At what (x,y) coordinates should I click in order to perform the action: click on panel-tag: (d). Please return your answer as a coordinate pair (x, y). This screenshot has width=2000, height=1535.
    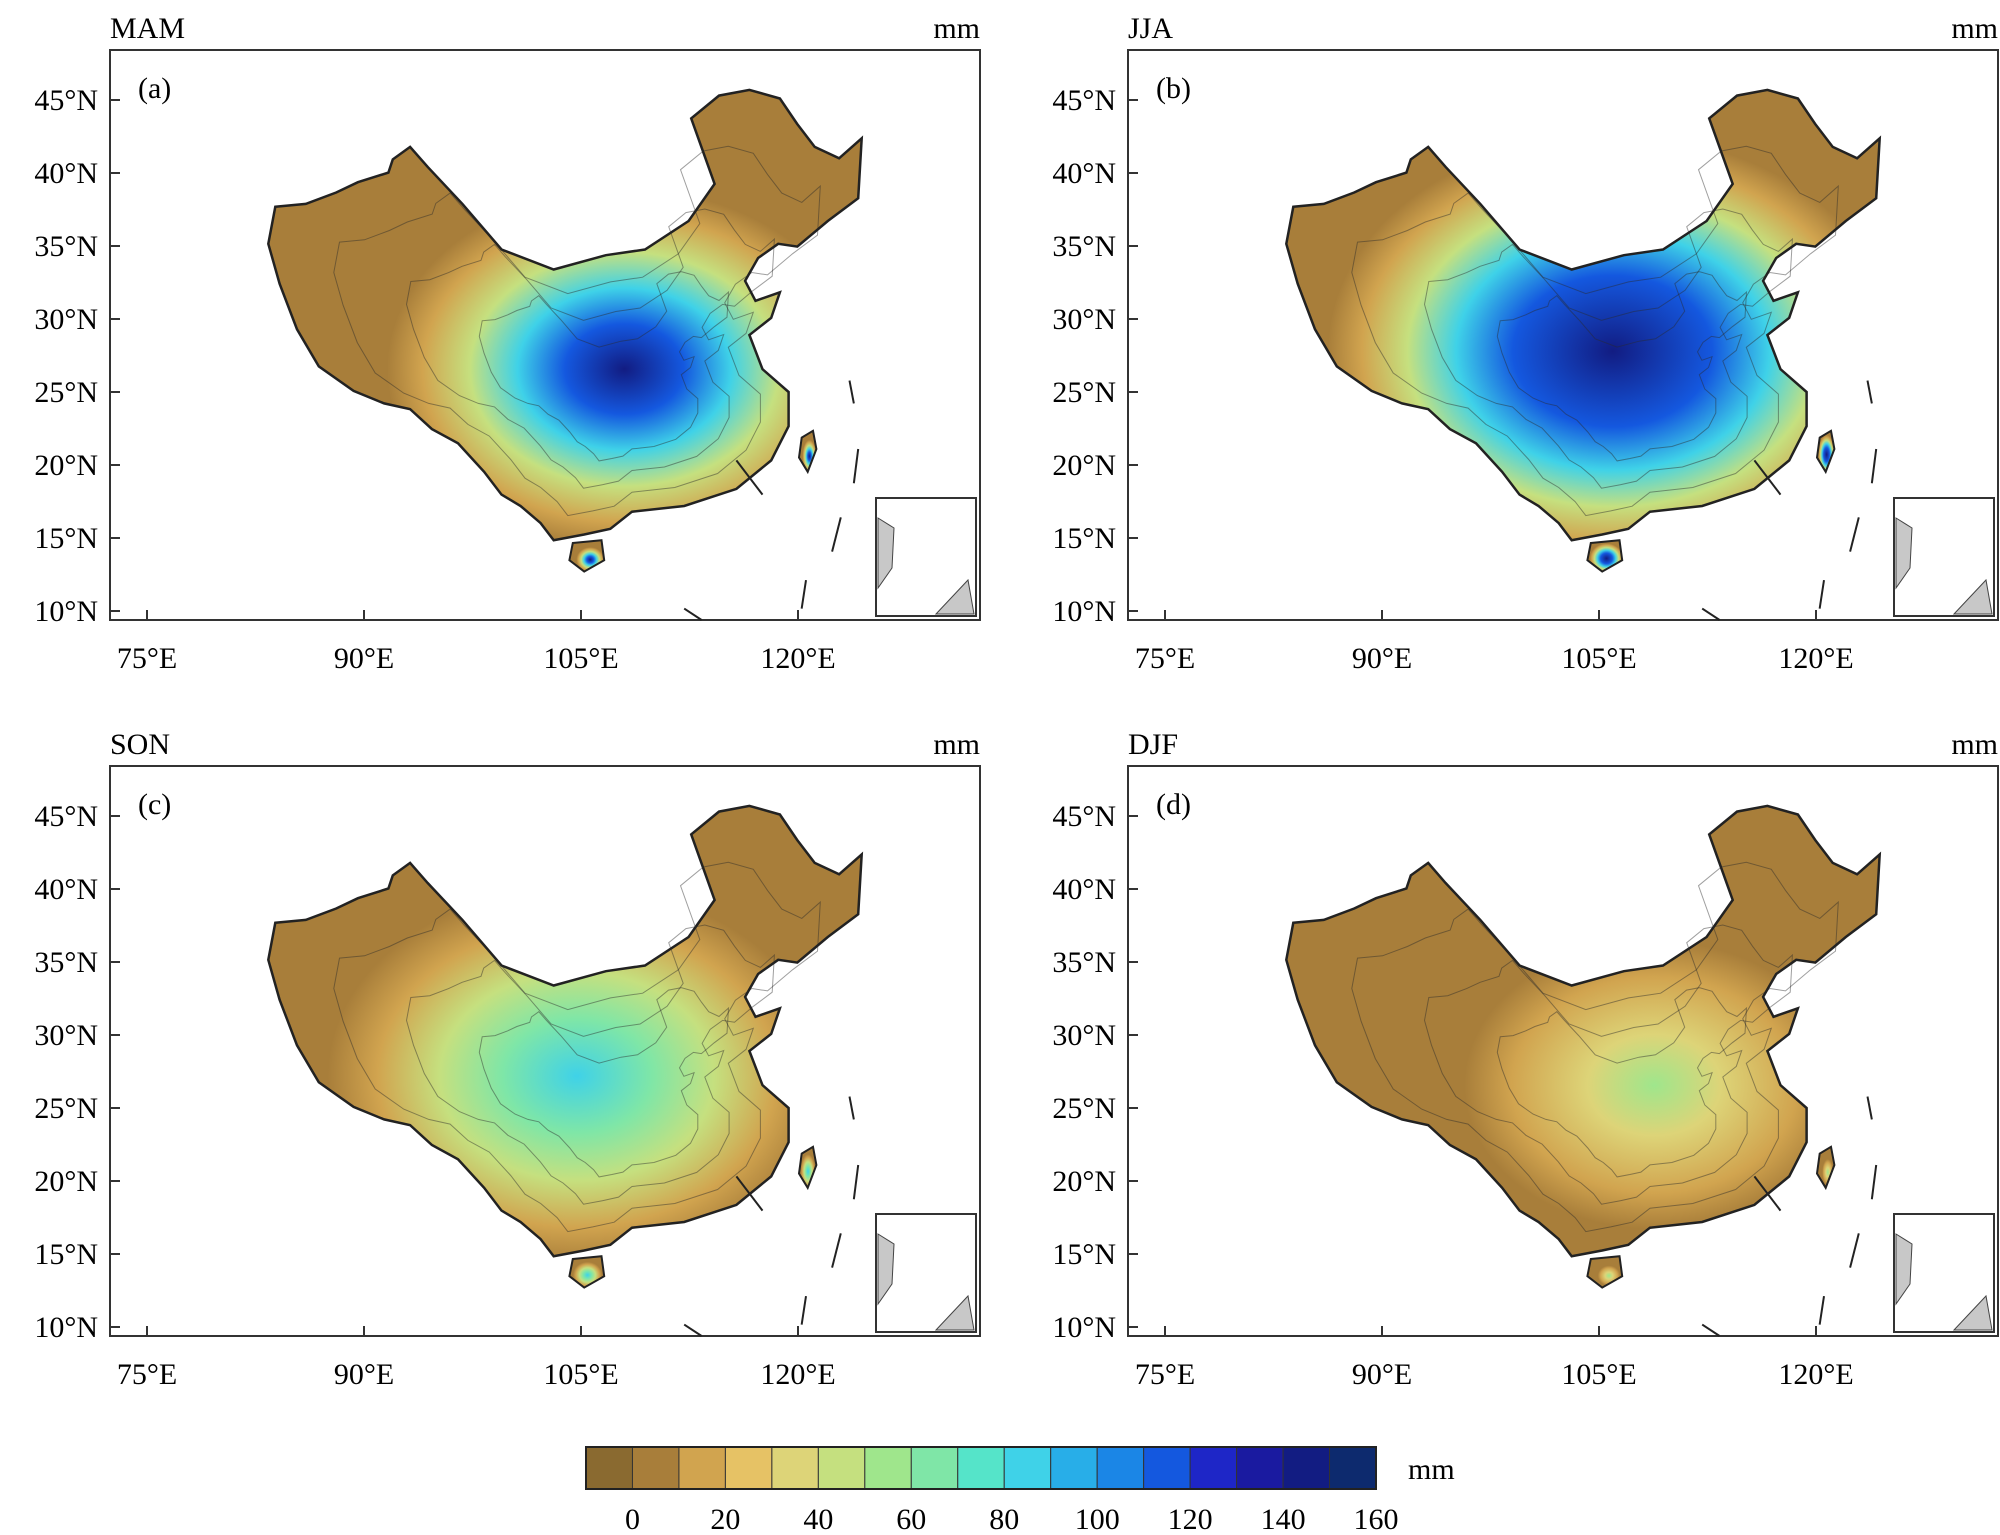
    Looking at the image, I should click on (1173, 804).